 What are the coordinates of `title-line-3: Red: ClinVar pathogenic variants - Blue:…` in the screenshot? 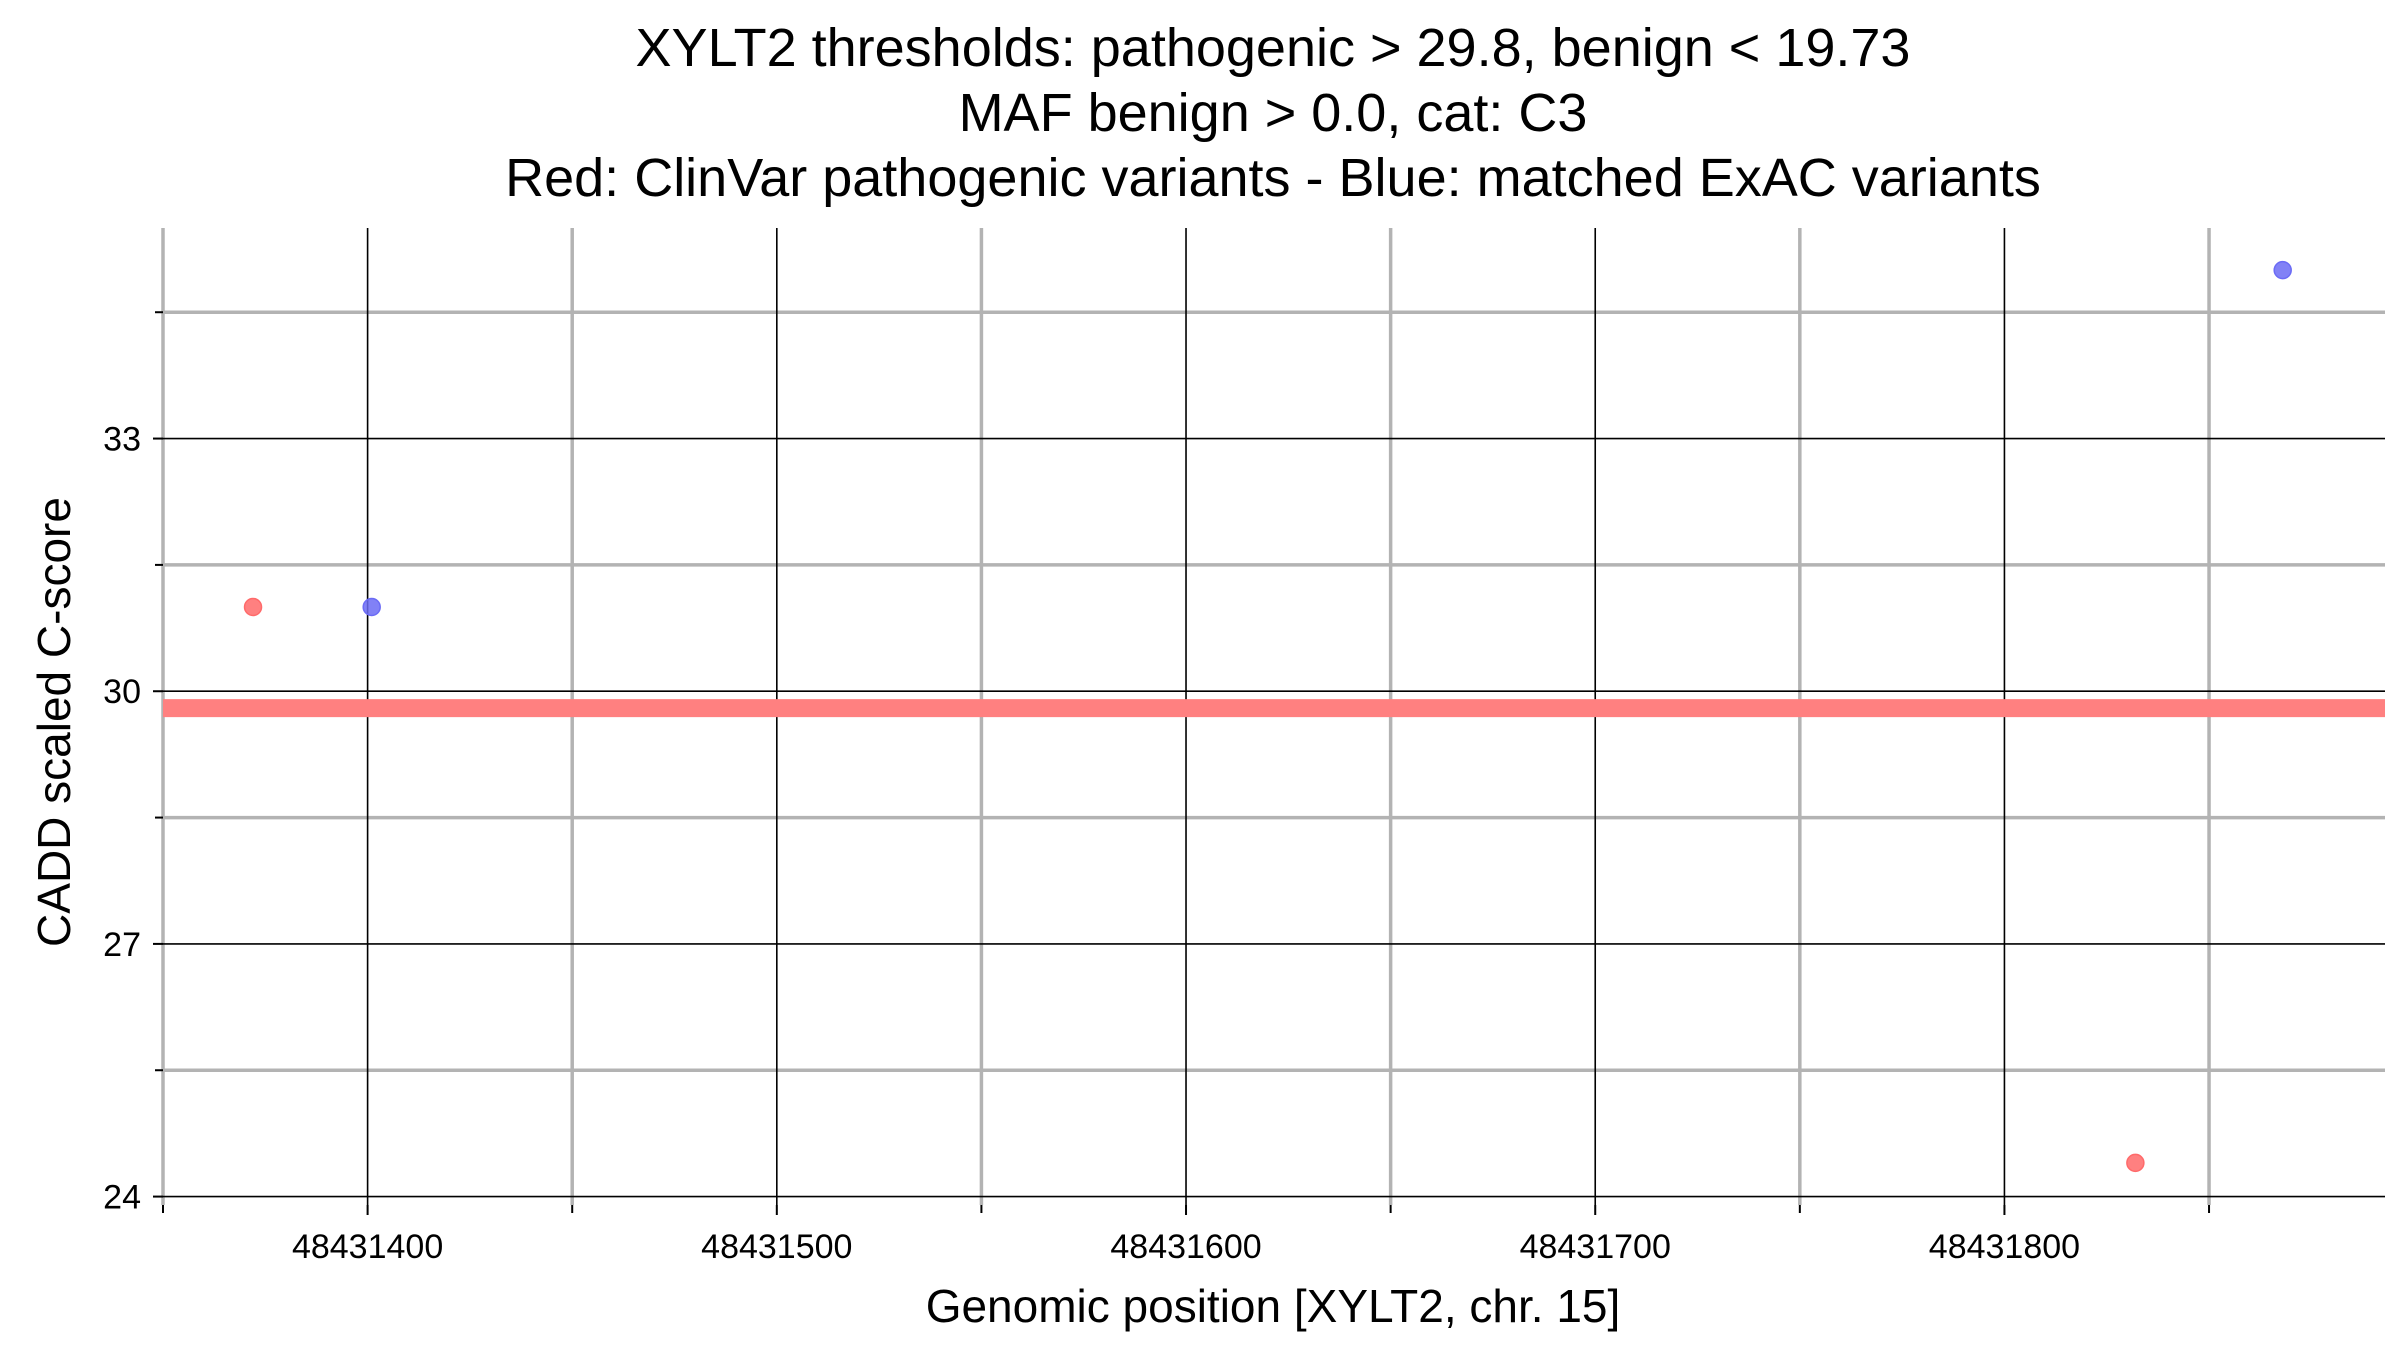 It's located at (1273, 178).